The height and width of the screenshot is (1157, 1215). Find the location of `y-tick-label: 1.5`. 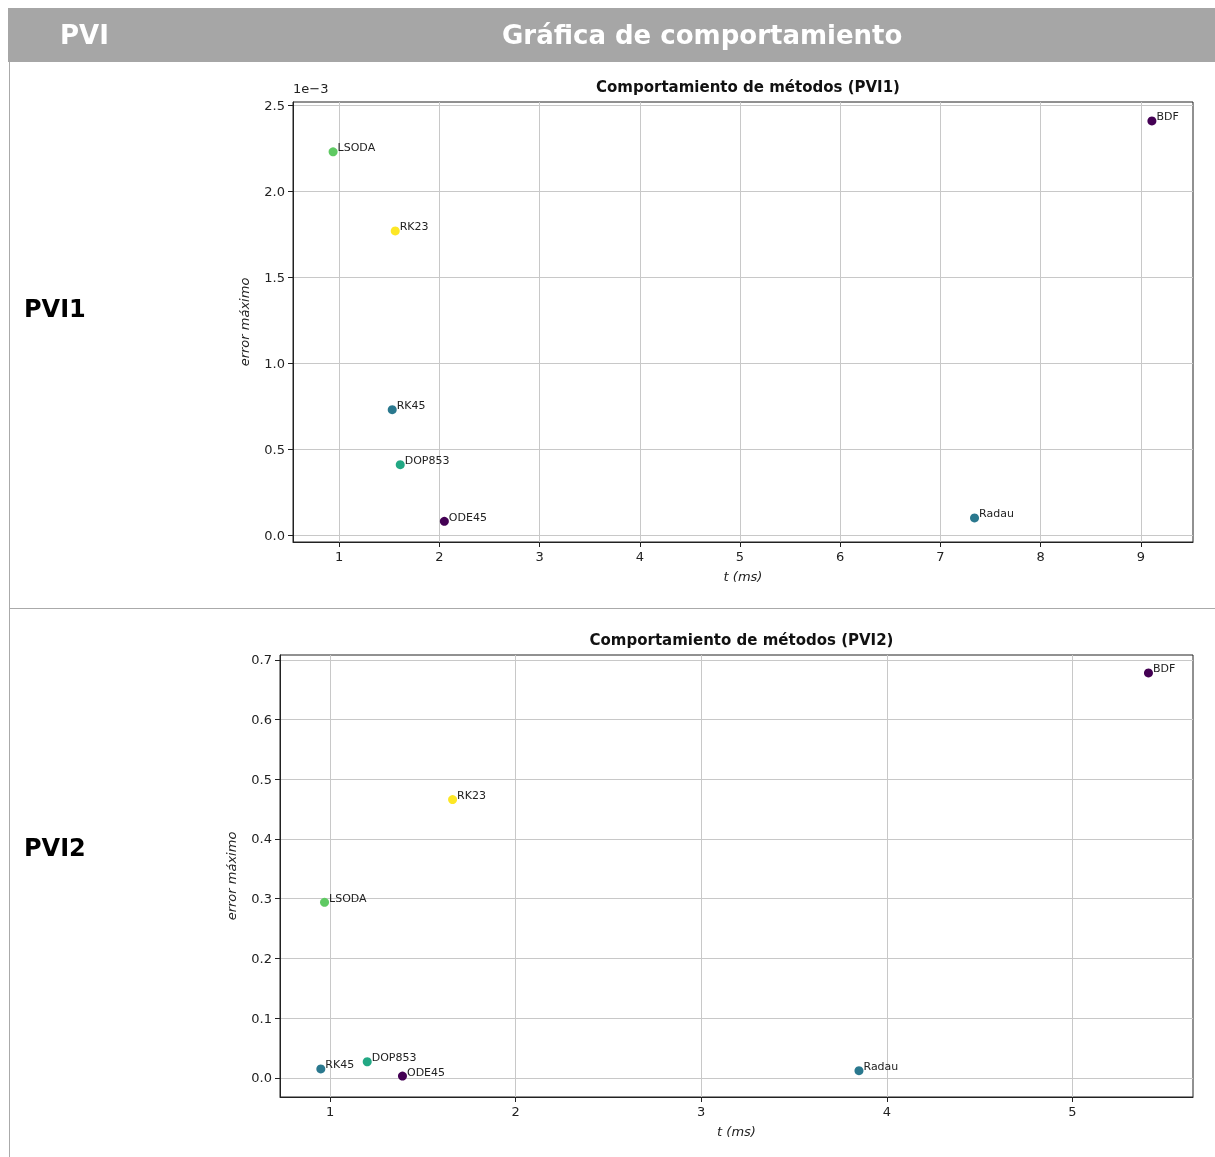

y-tick-label: 1.5 is located at coordinates (274, 277).